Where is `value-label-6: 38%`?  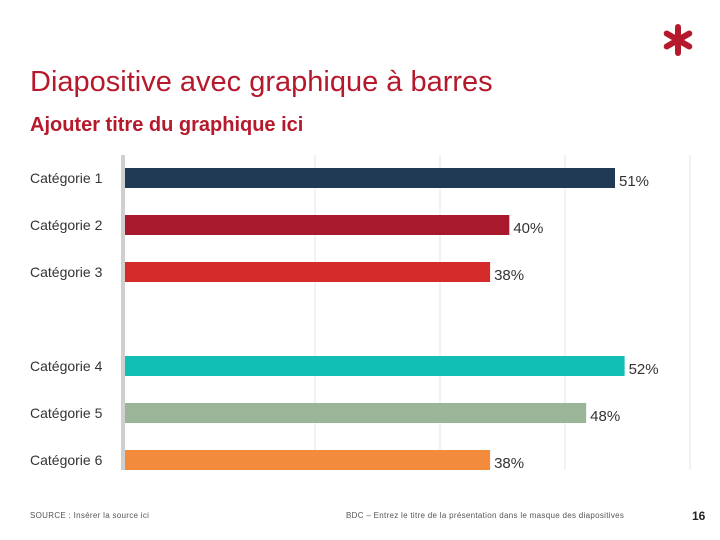 value-label-6: 38% is located at coordinates (509, 463).